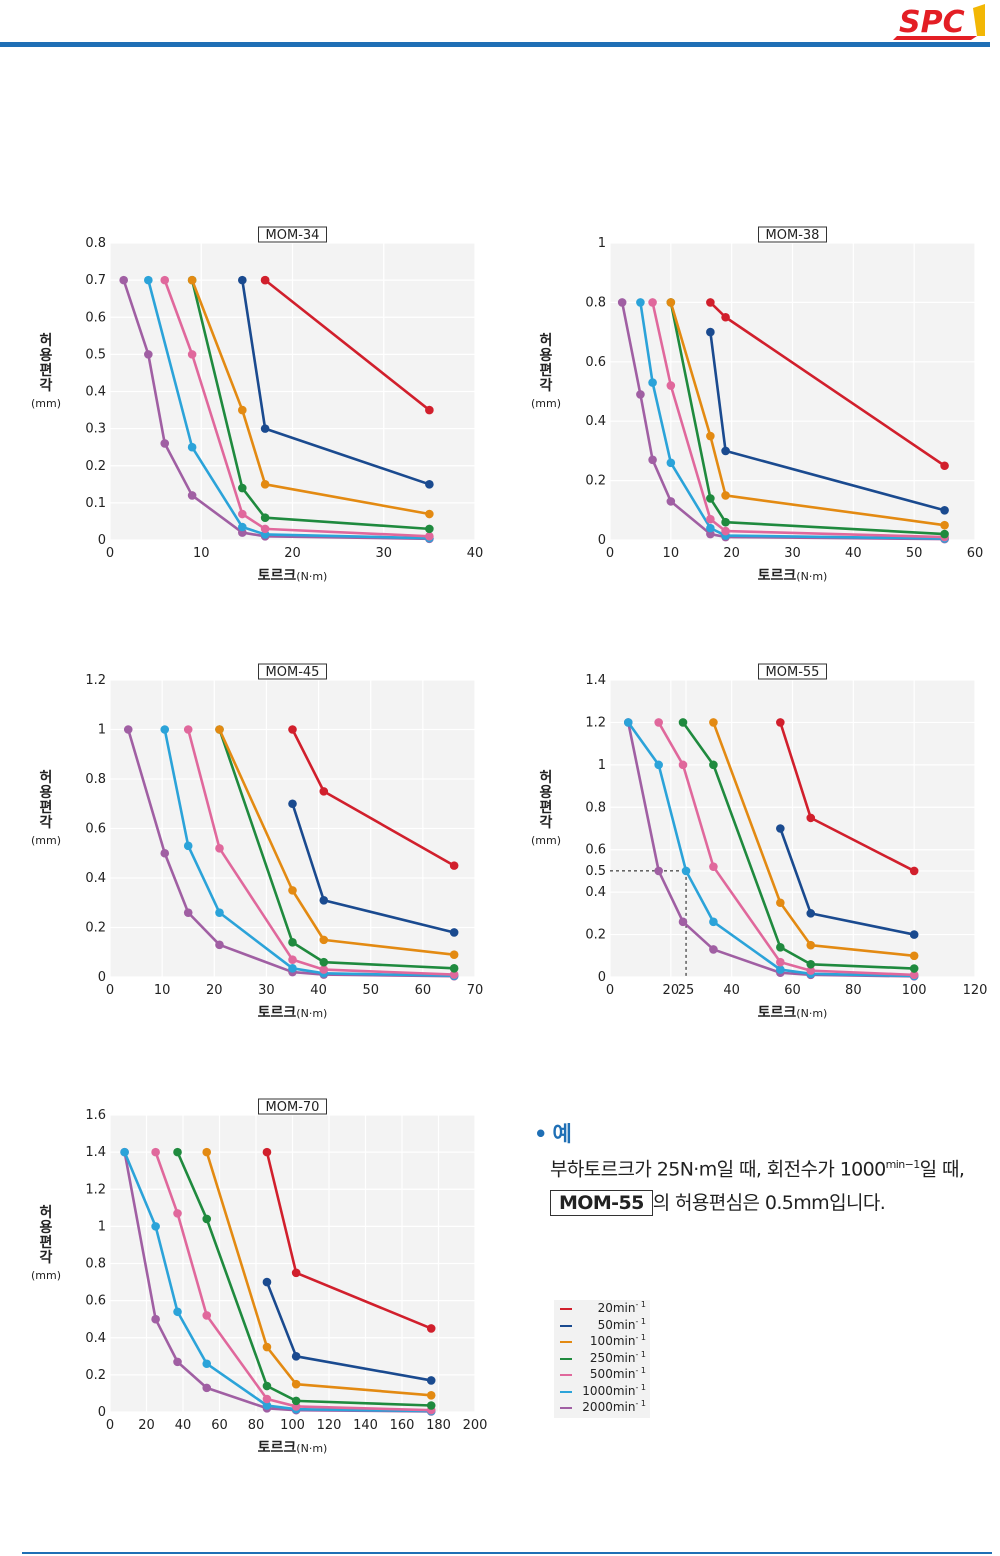 The image size is (1000, 1556). Describe the element at coordinates (618, 1373) in the screenshot. I see `legend-label: 500min- 1` at that location.